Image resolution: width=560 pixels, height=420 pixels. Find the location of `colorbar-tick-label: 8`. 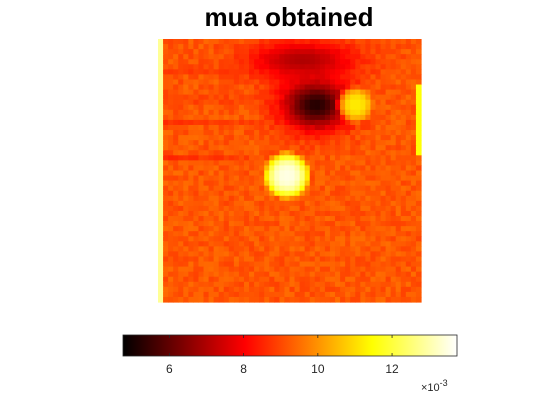

colorbar-tick-label: 8 is located at coordinates (243, 369).